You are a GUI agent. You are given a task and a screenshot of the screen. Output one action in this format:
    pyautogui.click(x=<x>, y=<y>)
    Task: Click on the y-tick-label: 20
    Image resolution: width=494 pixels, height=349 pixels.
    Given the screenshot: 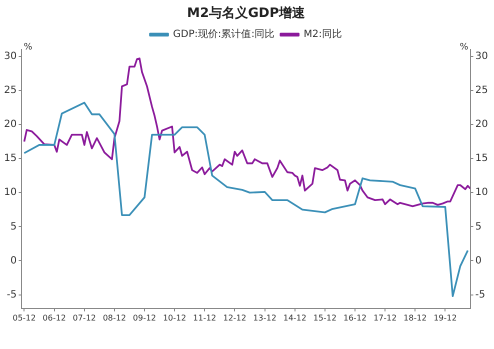 What is the action you would take?
    pyautogui.click(x=10, y=124)
    